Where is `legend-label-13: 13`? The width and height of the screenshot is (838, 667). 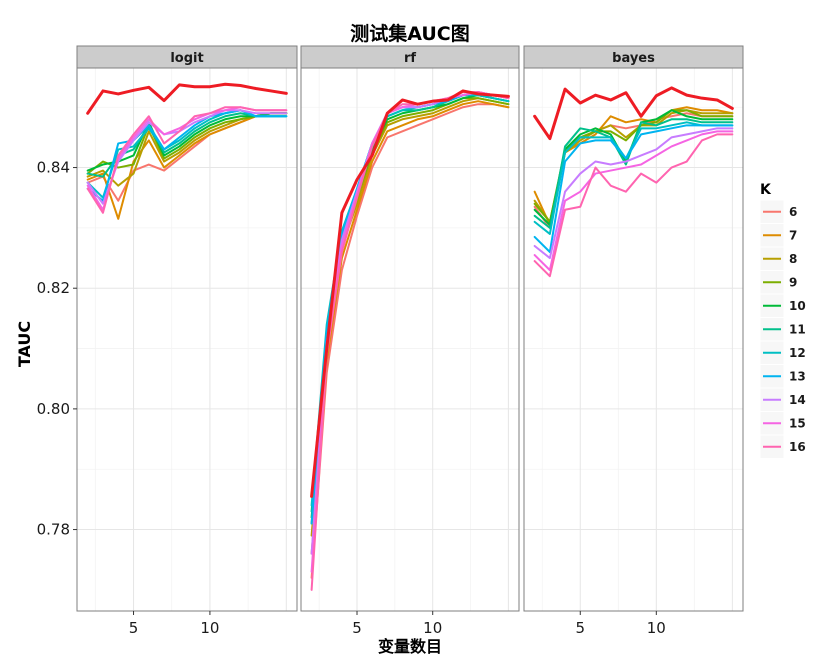
legend-label-13: 13 is located at coordinates (797, 376).